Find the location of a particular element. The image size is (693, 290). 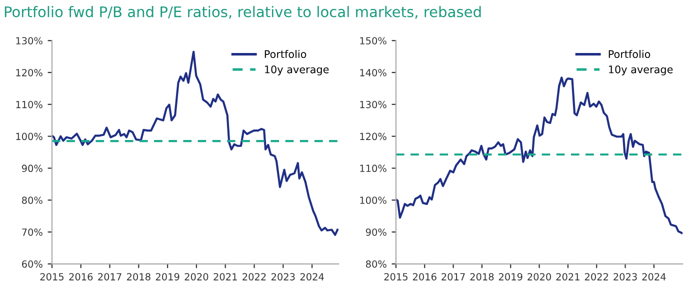

y-tick-label: 150% is located at coordinates (373, 40).